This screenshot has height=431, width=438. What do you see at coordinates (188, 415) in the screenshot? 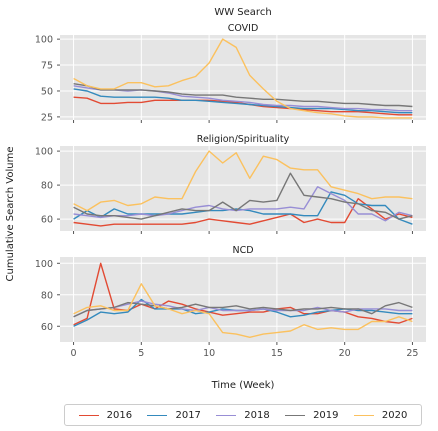
I see `legend-label: 2017` at bounding box center [188, 415].